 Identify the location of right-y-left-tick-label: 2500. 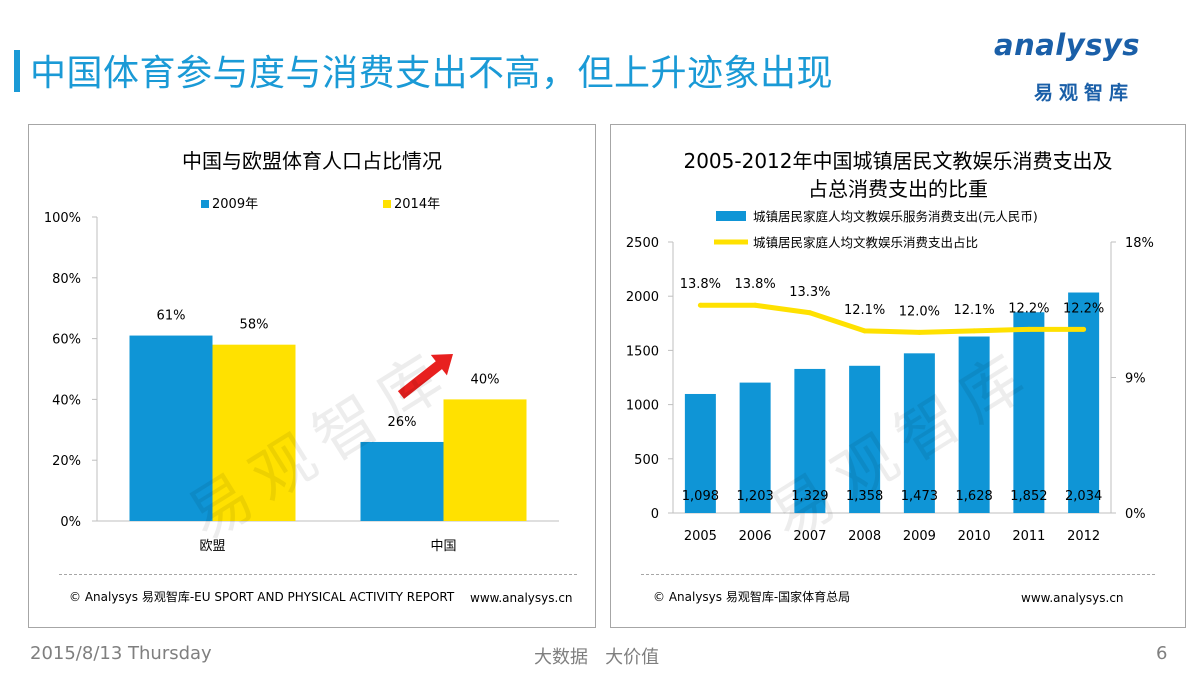
(642, 243).